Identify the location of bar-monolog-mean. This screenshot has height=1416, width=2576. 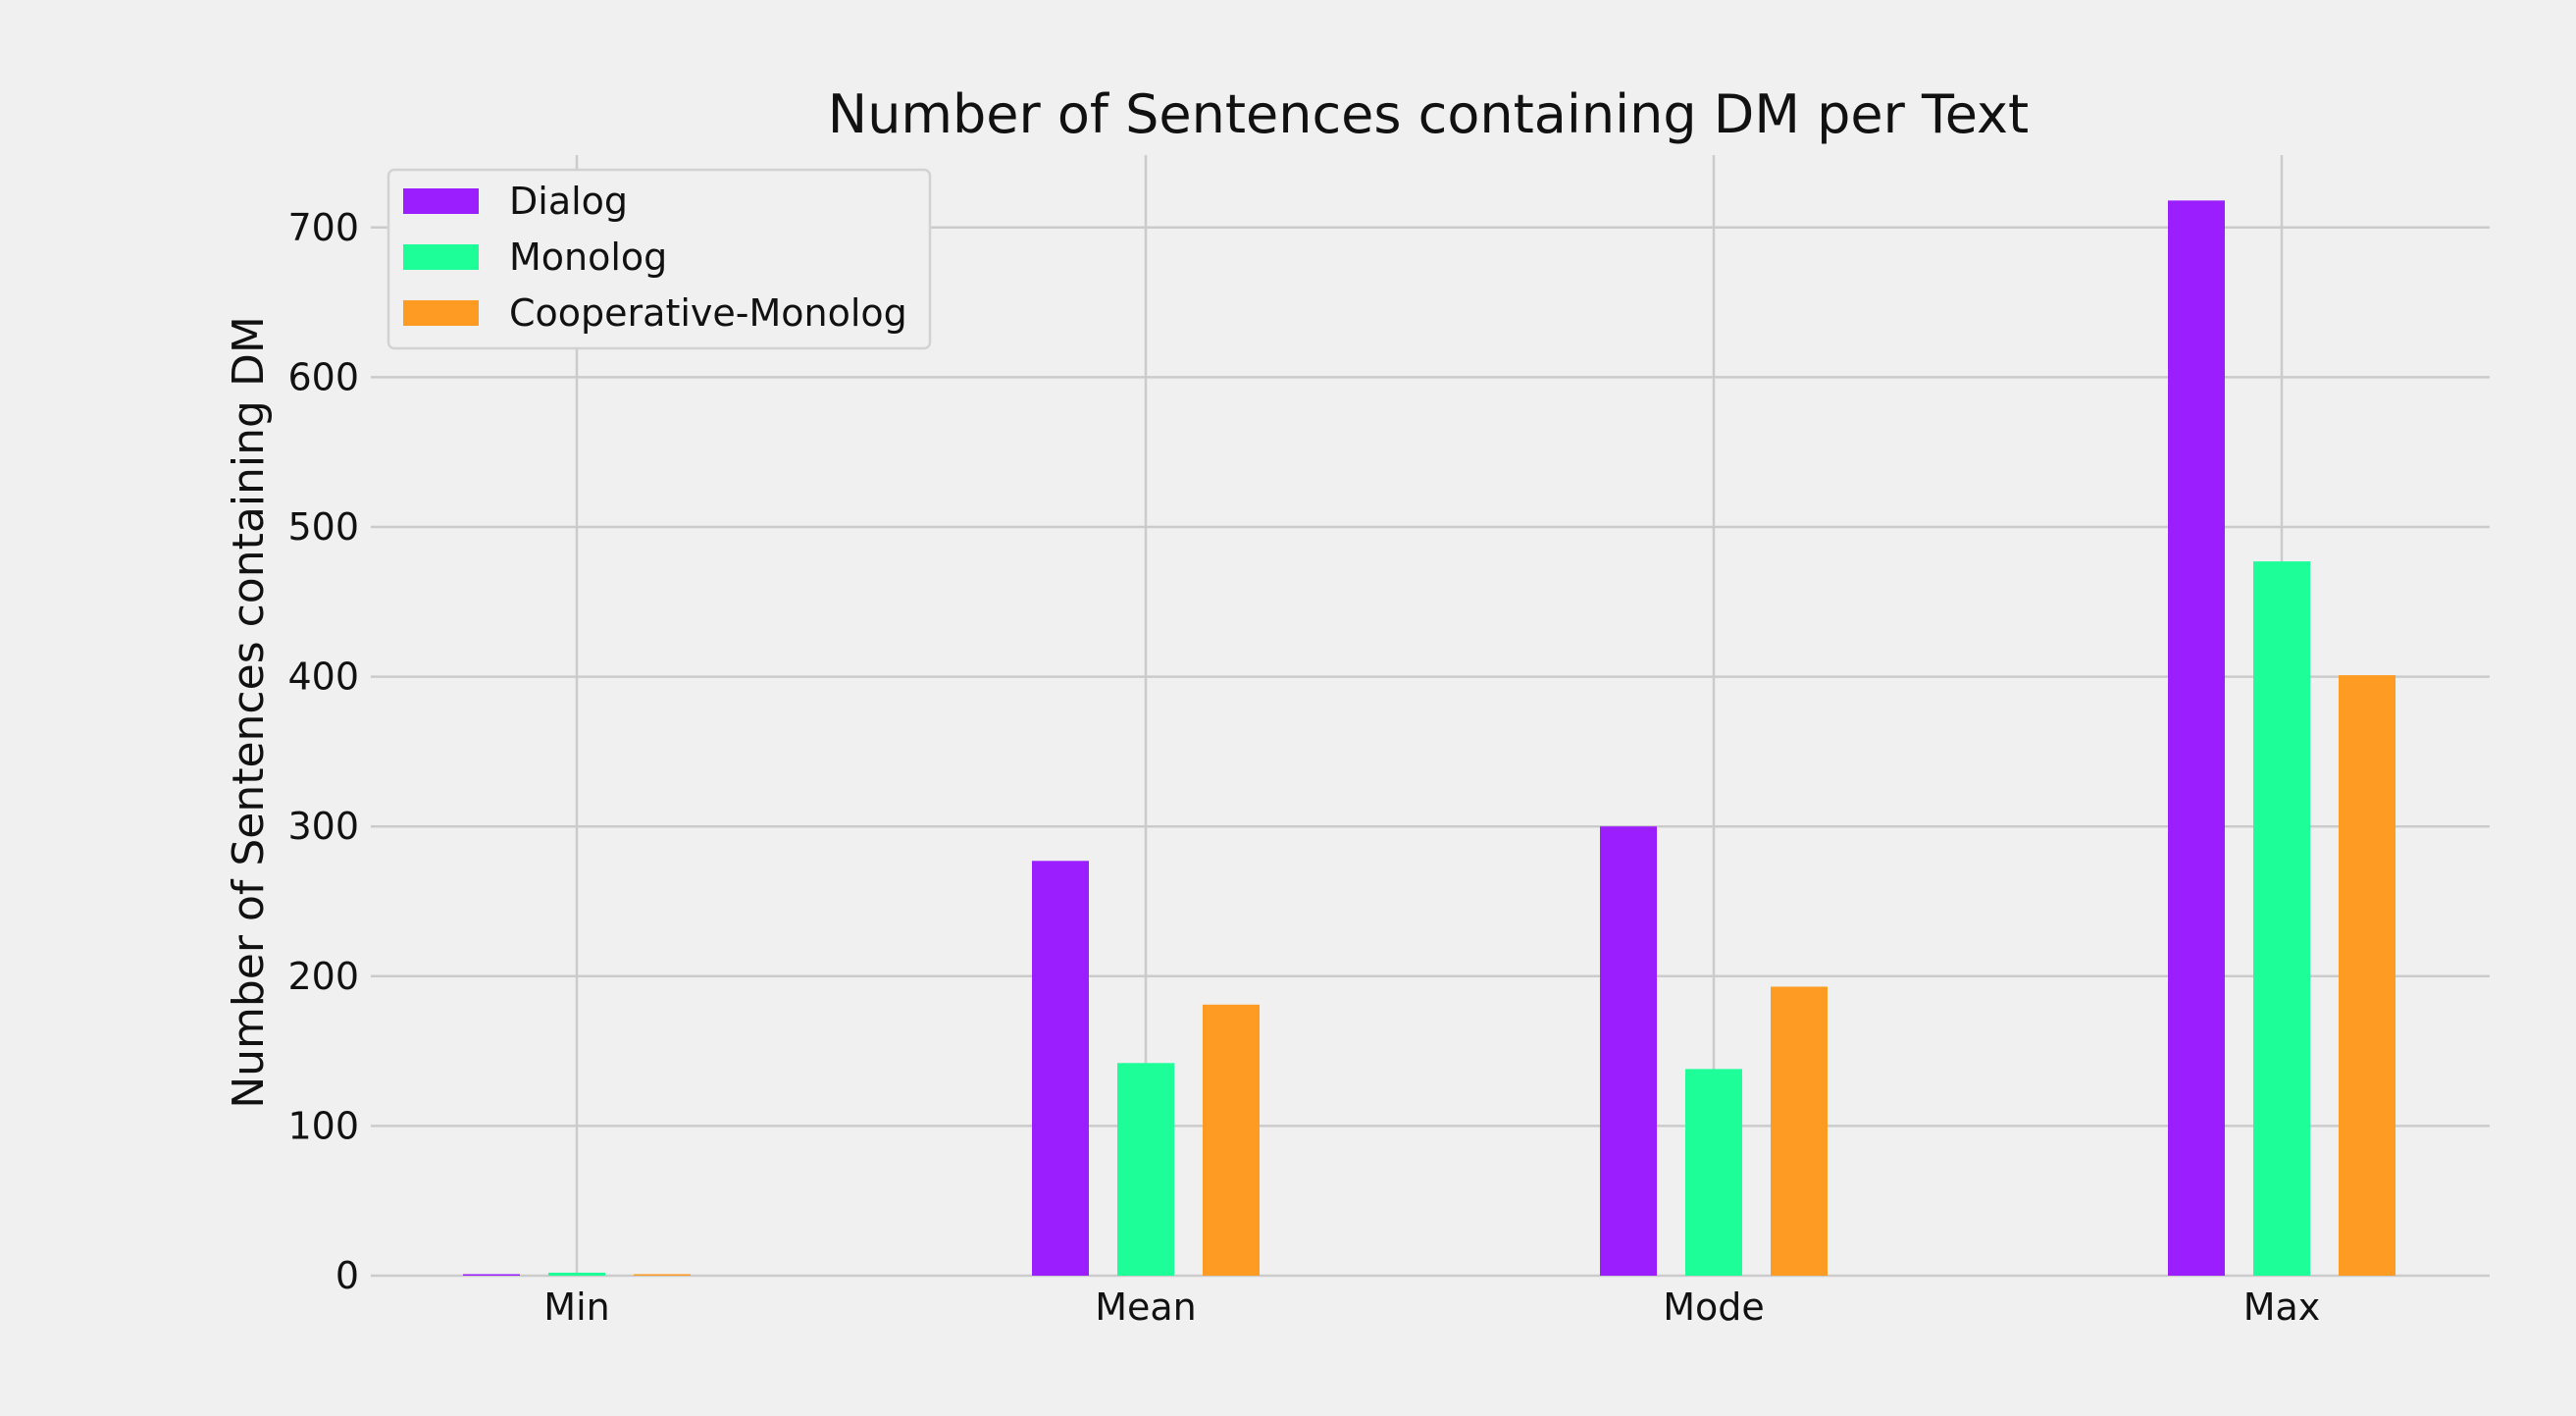
(1145, 1169).